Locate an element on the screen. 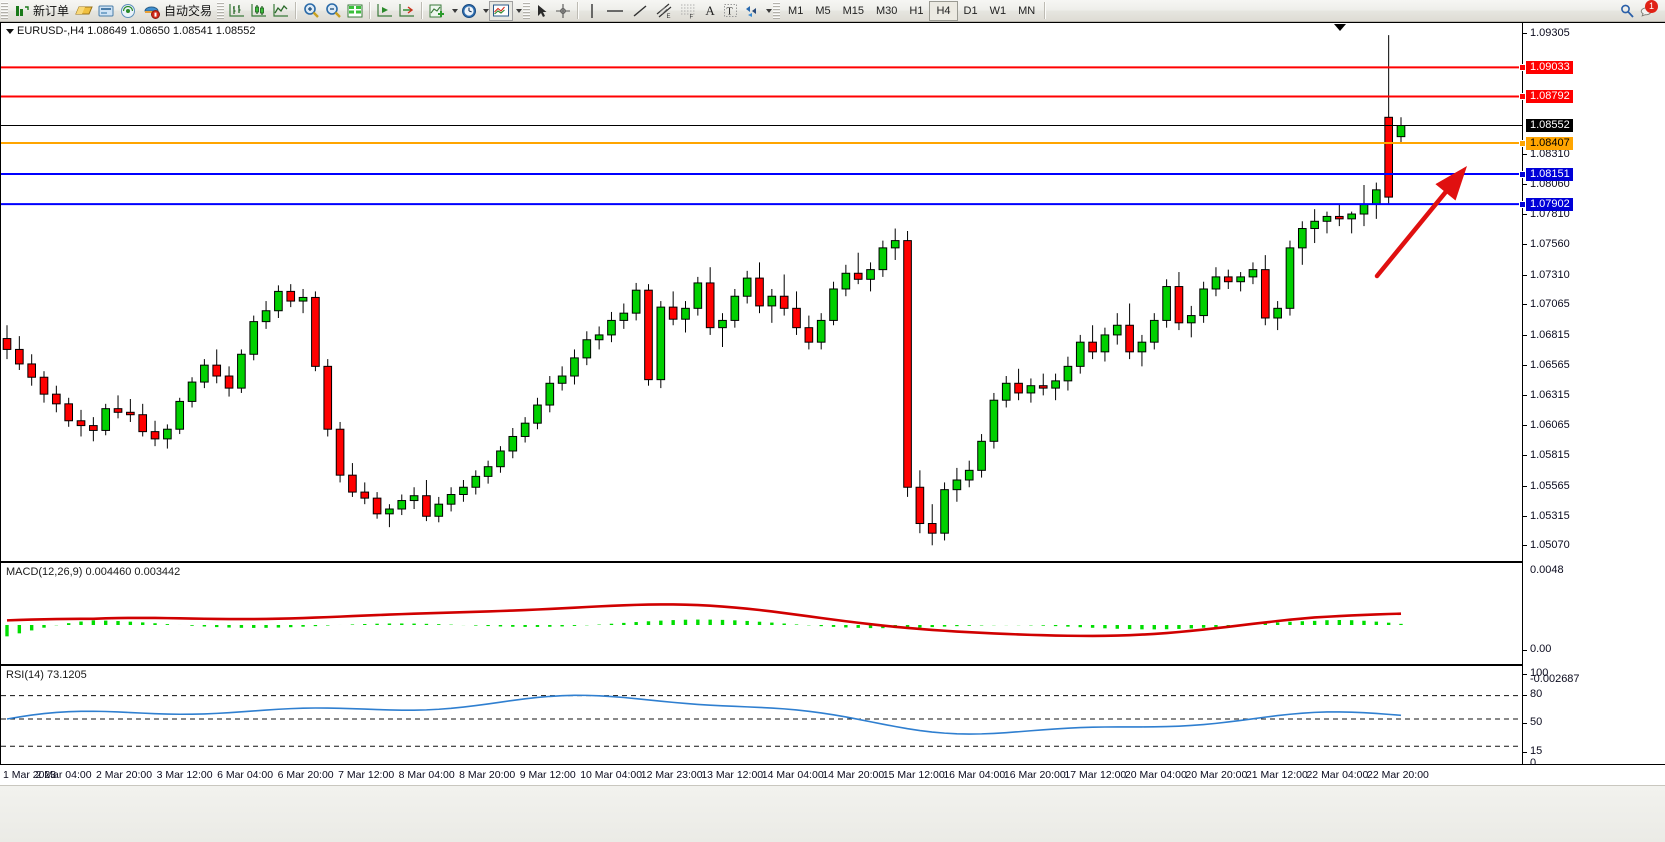 The height and width of the screenshot is (842, 1665). take-profit-1-tag: 1.08792 is located at coordinates (1549, 96).